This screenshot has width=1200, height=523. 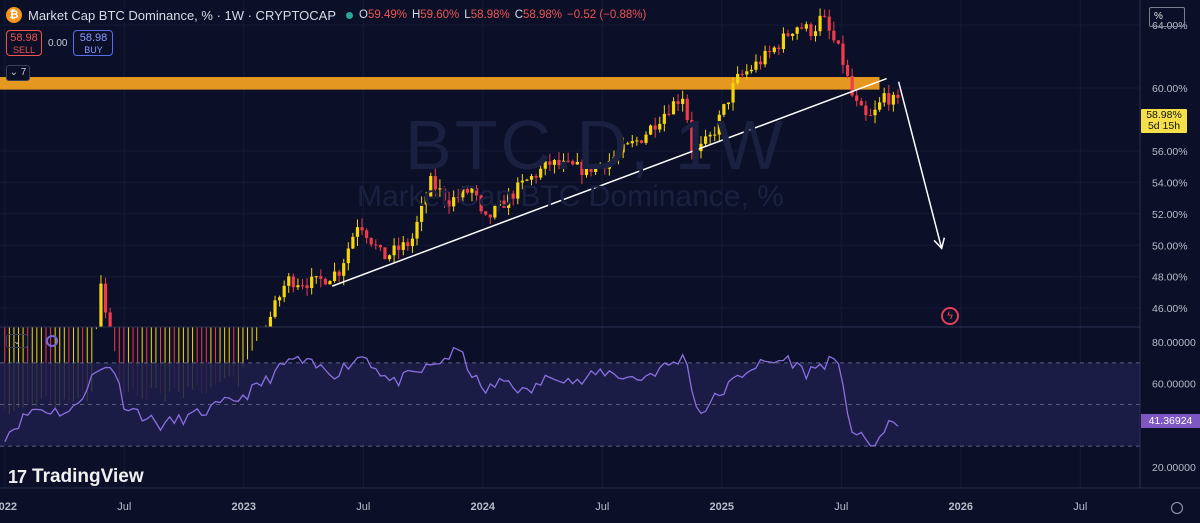 I want to click on indicator-settings-icon, so click(x=52, y=341).